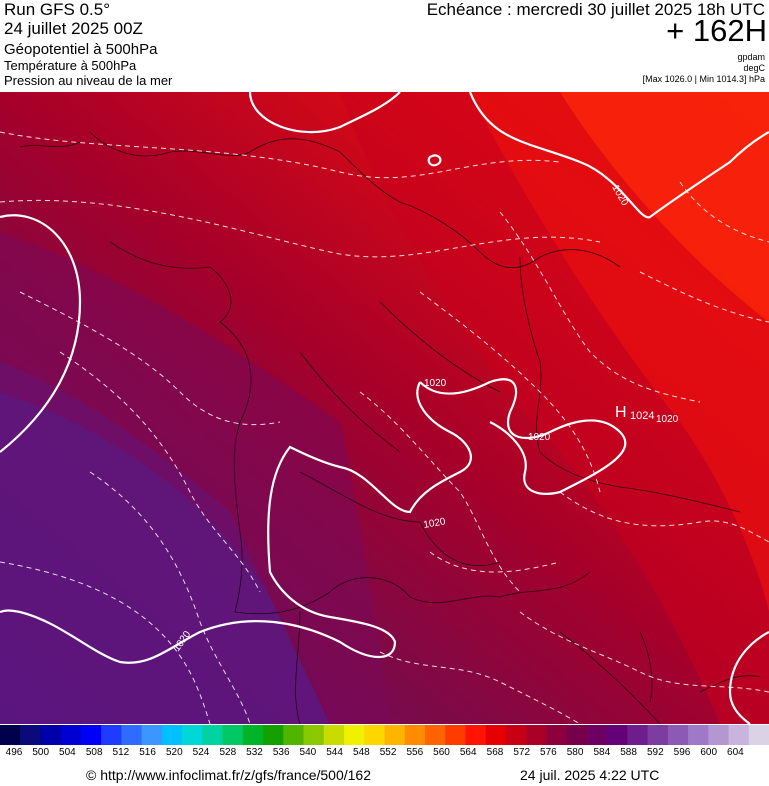 The height and width of the screenshot is (786, 769). Describe the element at coordinates (621, 412) in the screenshot. I see `high-letter: H` at that location.